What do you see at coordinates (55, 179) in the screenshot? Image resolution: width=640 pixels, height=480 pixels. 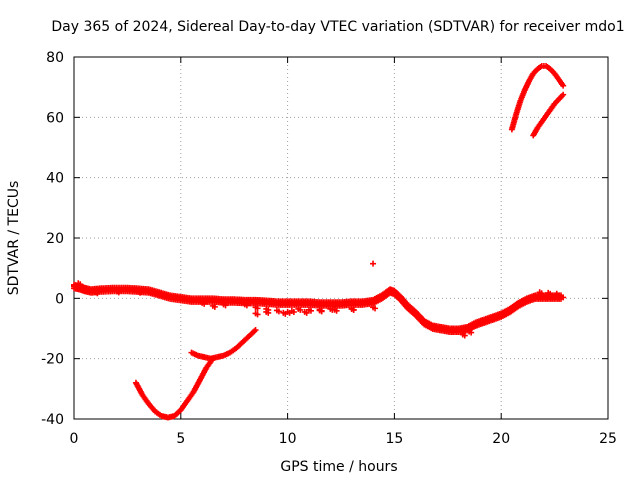 I see `y-tick-label: 40` at bounding box center [55, 179].